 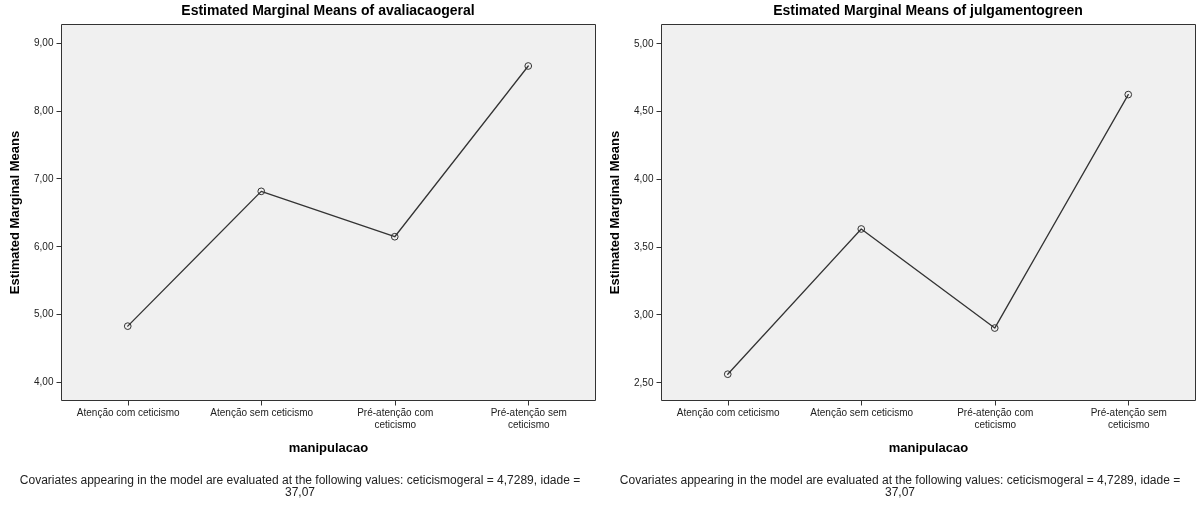 What do you see at coordinates (44, 178) in the screenshot?
I see `y-tick-label: 7,00` at bounding box center [44, 178].